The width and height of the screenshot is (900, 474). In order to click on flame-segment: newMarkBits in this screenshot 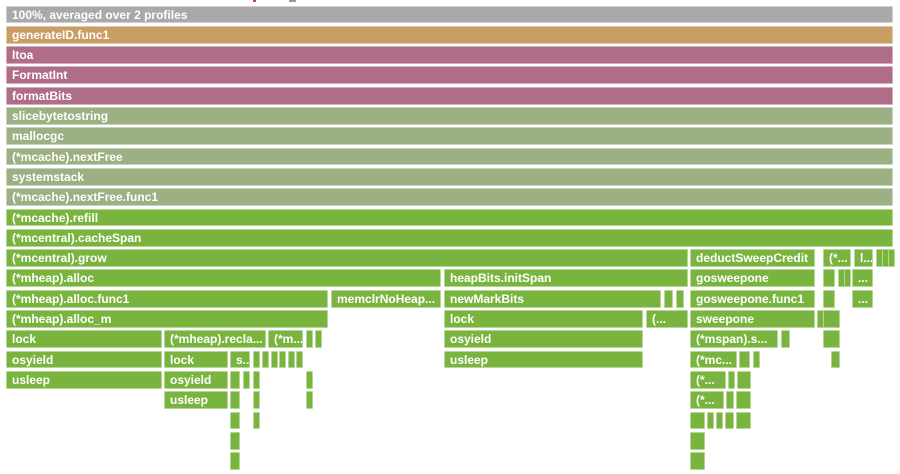, I will do `click(552, 298)`.